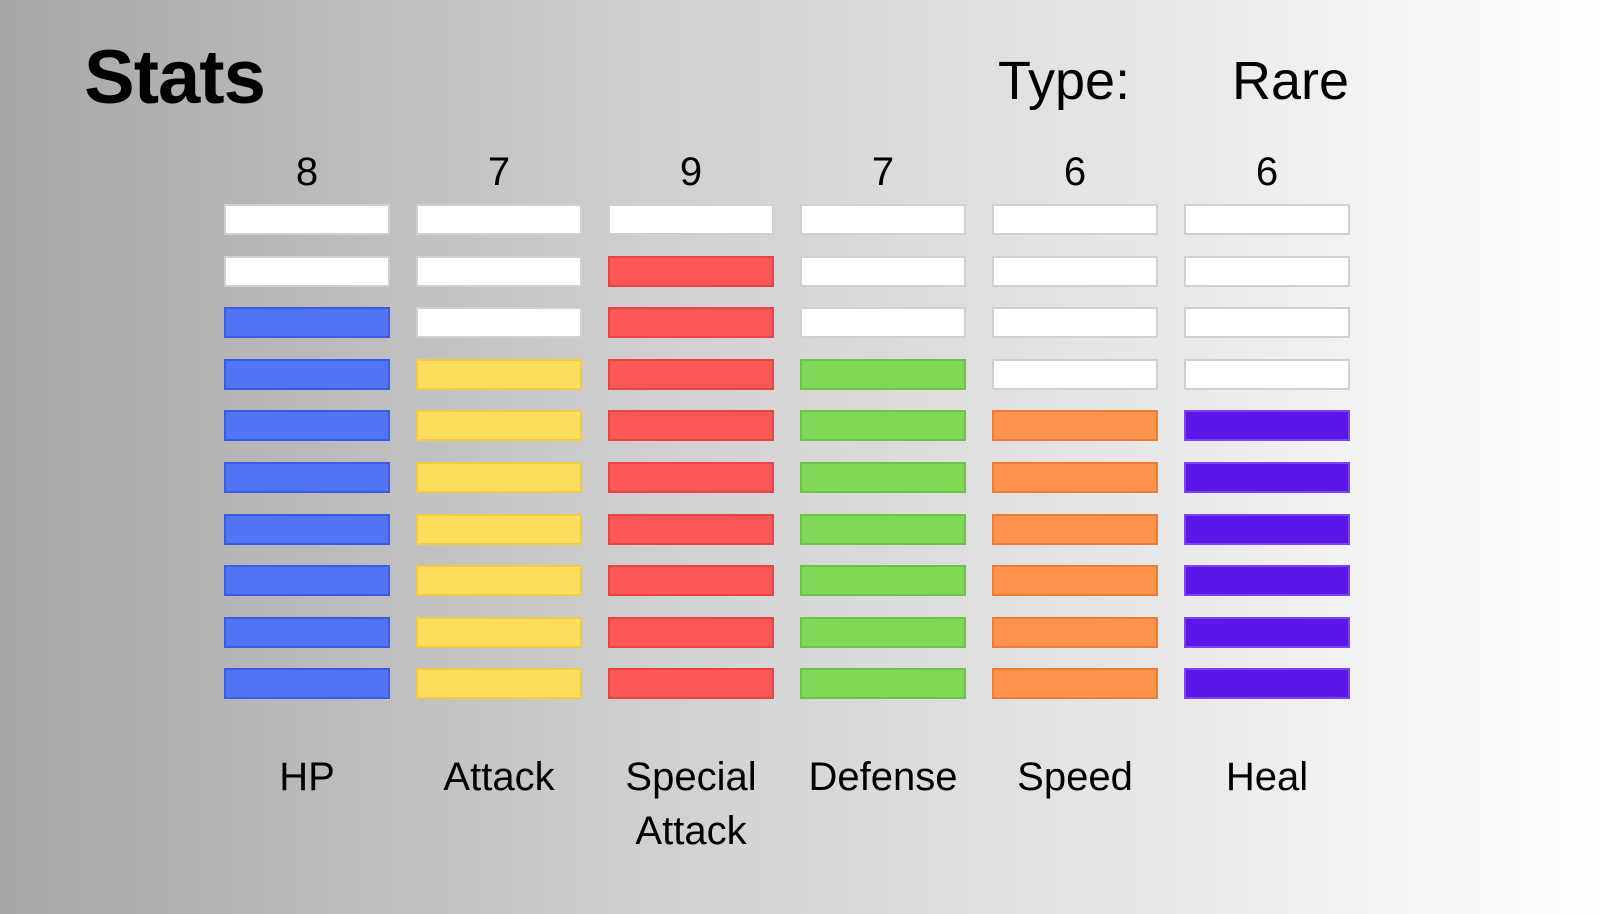 The image size is (1600, 914). I want to click on stat-value: 8, so click(307, 172).